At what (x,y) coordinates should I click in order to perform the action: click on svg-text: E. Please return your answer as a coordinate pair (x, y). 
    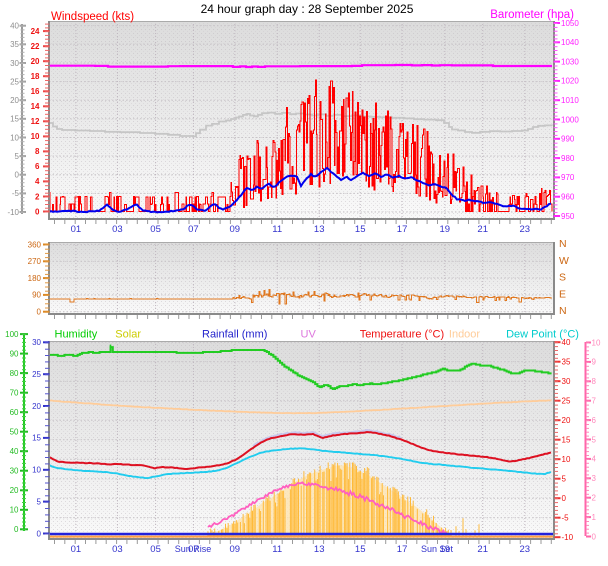
    Looking at the image, I should click on (562, 294).